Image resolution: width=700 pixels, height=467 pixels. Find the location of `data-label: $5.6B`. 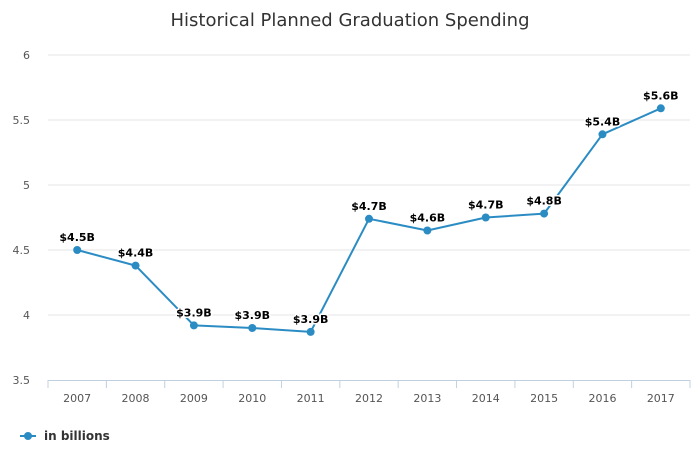

data-label: $5.6B is located at coordinates (661, 95).